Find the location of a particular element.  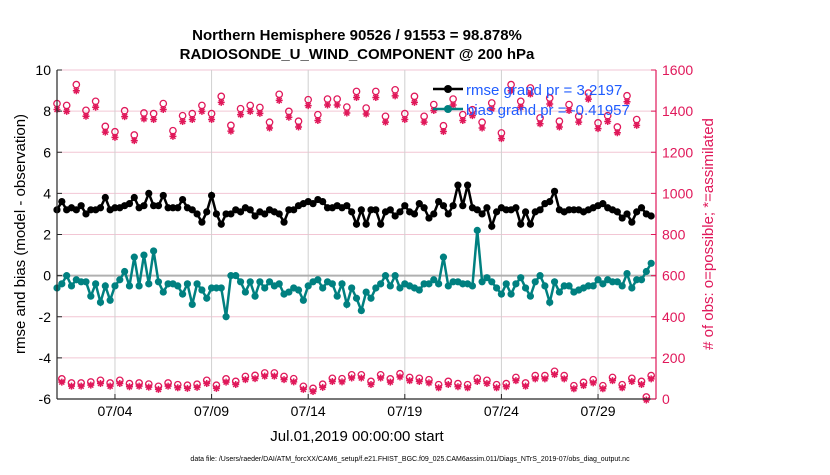

y-tick-label: 6 is located at coordinates (47, 152).